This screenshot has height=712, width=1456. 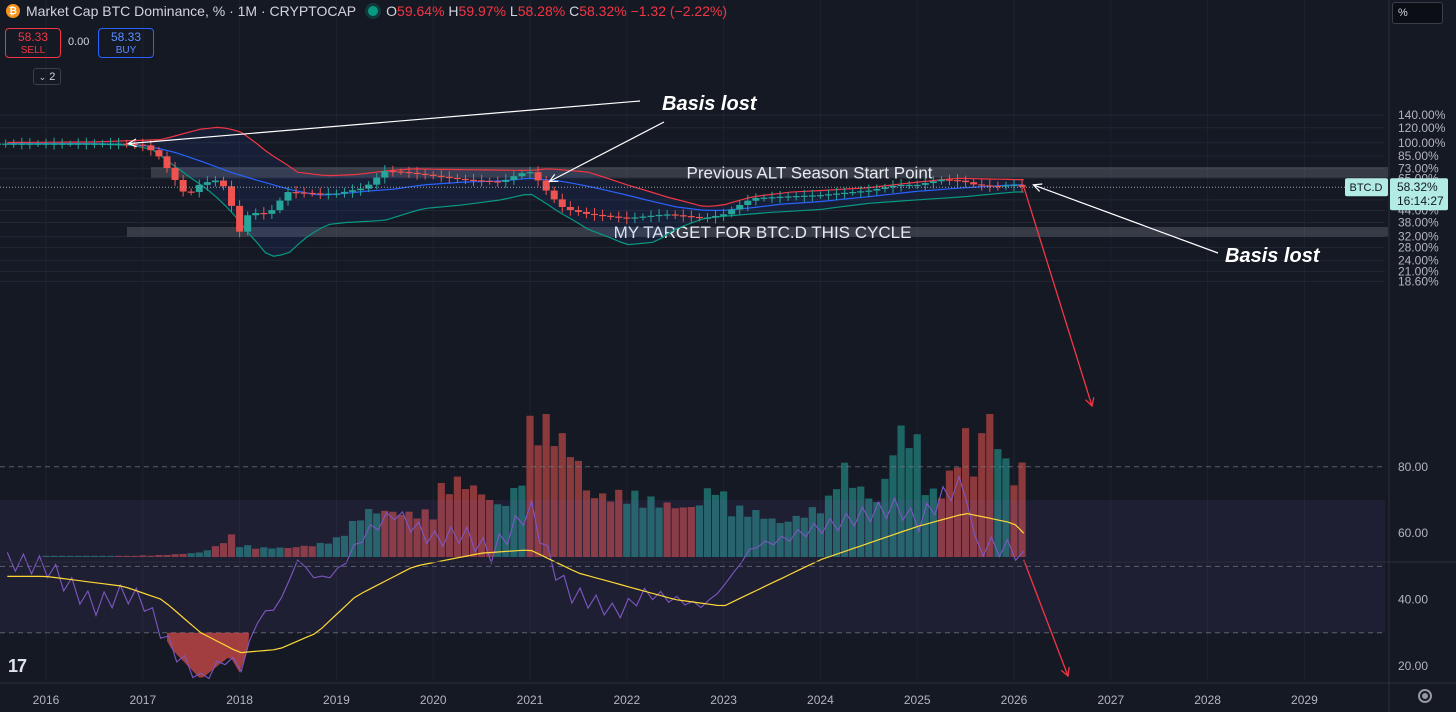 I want to click on rsi-tick-label: 20.00, so click(x=1413, y=666).